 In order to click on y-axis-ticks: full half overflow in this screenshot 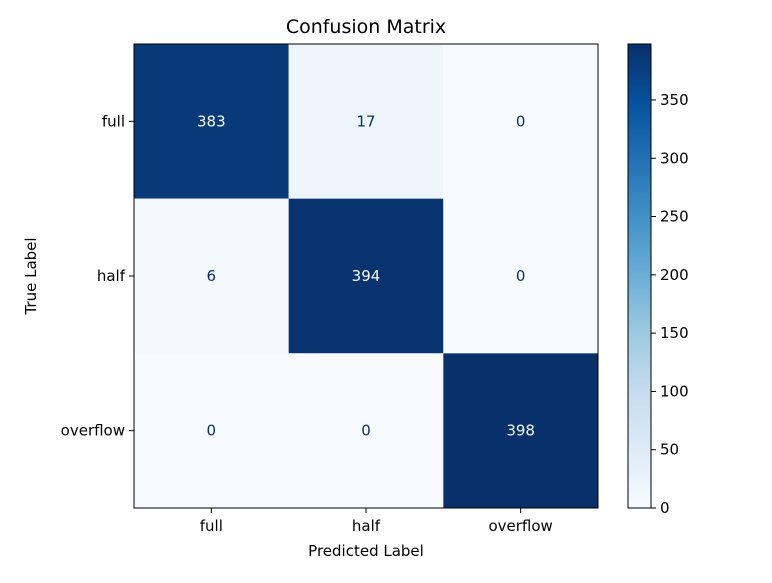, I will do `click(97, 276)`.